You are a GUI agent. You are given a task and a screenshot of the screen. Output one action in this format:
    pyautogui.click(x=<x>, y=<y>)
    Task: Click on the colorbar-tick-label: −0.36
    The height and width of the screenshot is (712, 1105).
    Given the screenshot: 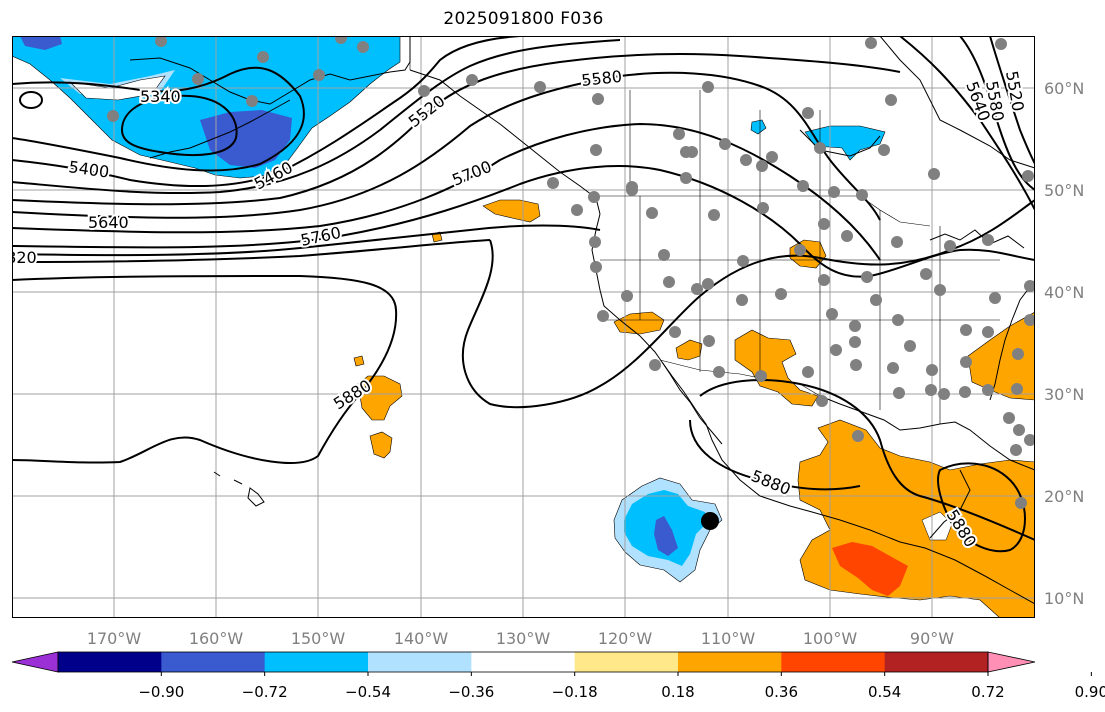 What is the action you would take?
    pyautogui.click(x=471, y=692)
    